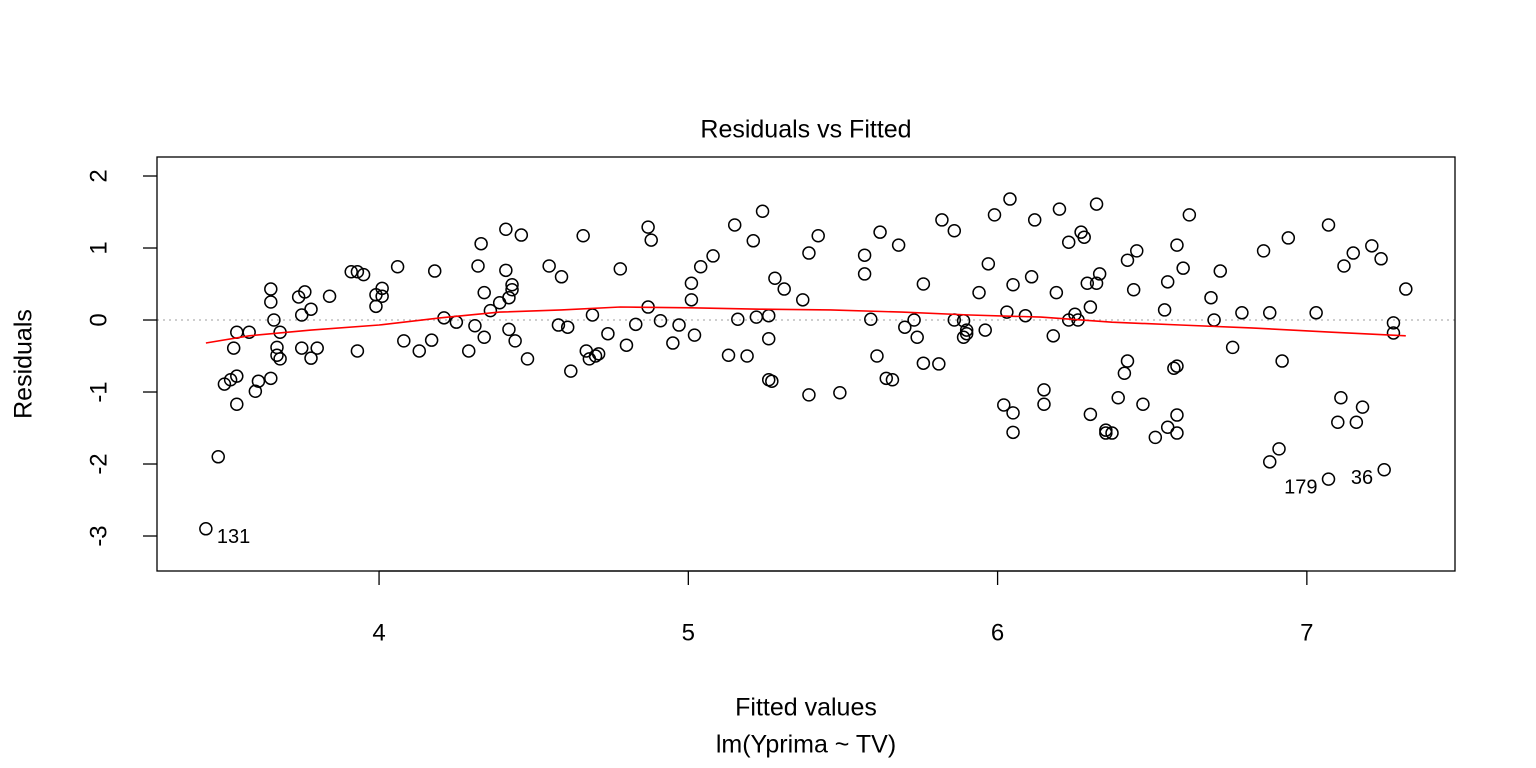 Image resolution: width=1536 pixels, height=768 pixels. Describe the element at coordinates (1362, 478) in the screenshot. I see `point-label: 36` at that location.